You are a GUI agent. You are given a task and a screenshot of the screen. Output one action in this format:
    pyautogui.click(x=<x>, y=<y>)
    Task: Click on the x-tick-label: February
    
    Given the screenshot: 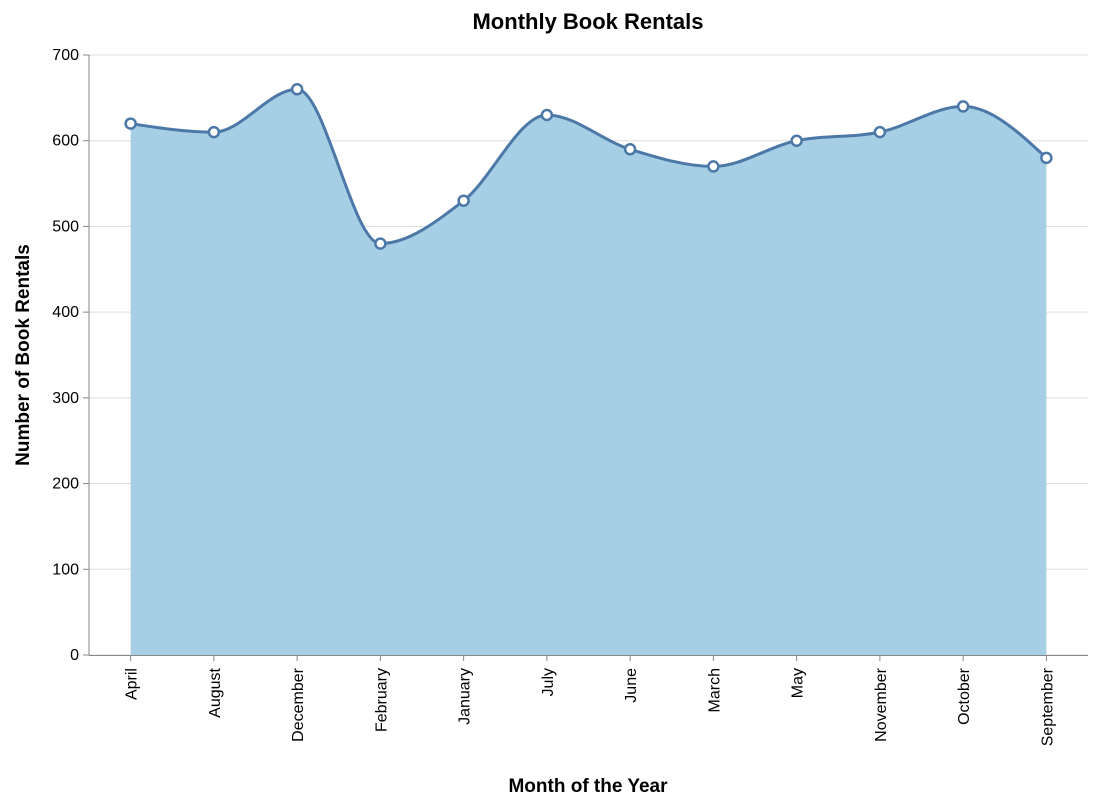 What is the action you would take?
    pyautogui.click(x=381, y=700)
    